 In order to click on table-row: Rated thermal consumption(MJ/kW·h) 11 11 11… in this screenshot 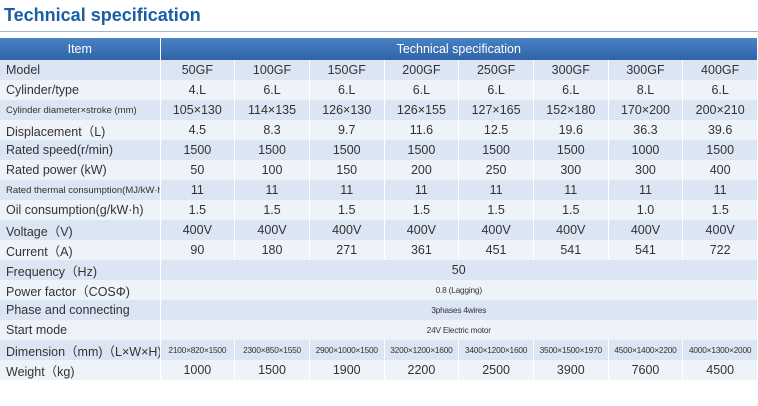, I will do `click(379, 190)`.